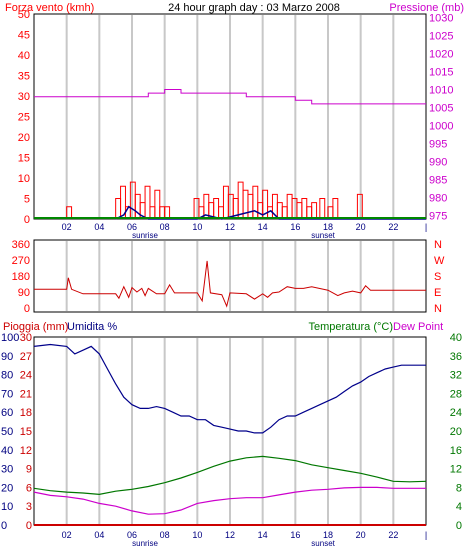  What do you see at coordinates (456, 470) in the screenshot?
I see `temperature-y-tick-7: 12` at bounding box center [456, 470].